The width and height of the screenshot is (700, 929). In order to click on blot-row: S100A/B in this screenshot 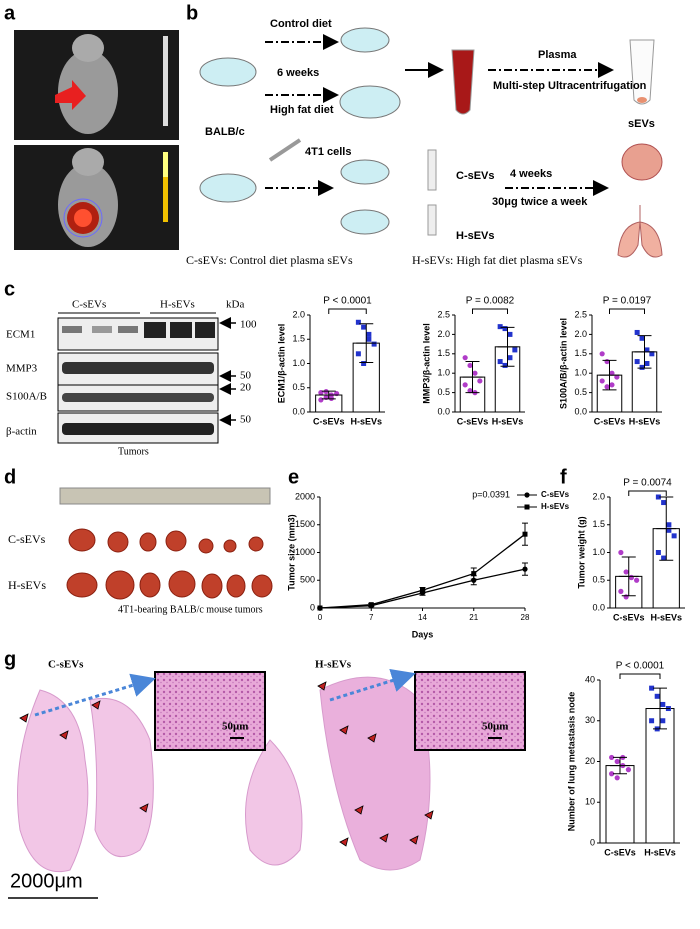, I will do `click(26, 397)`.